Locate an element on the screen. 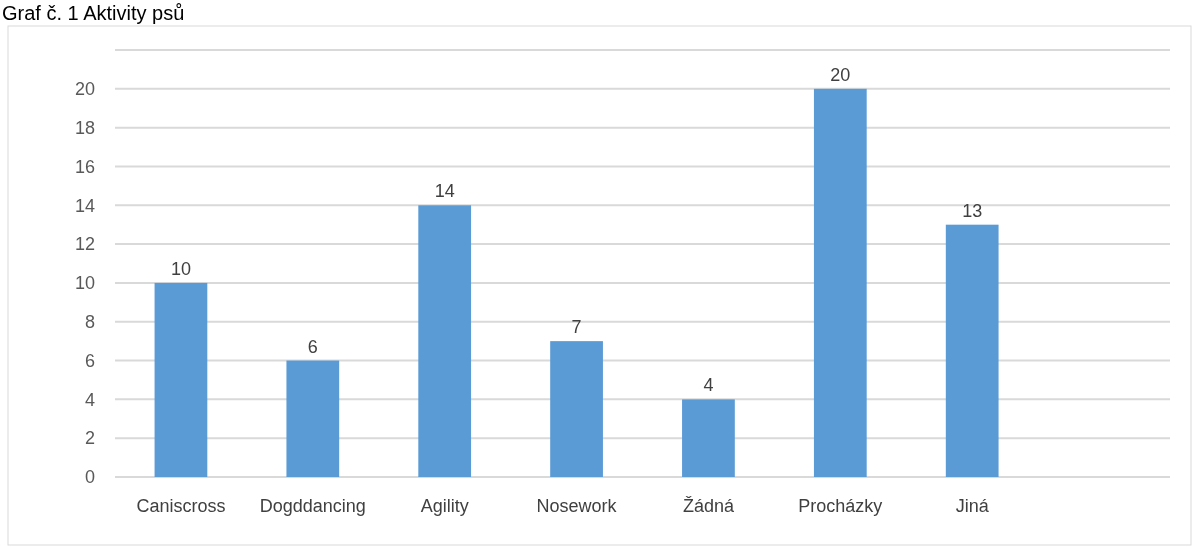 This screenshot has height=547, width=1195. x-tick-label: Nosework is located at coordinates (577, 506).